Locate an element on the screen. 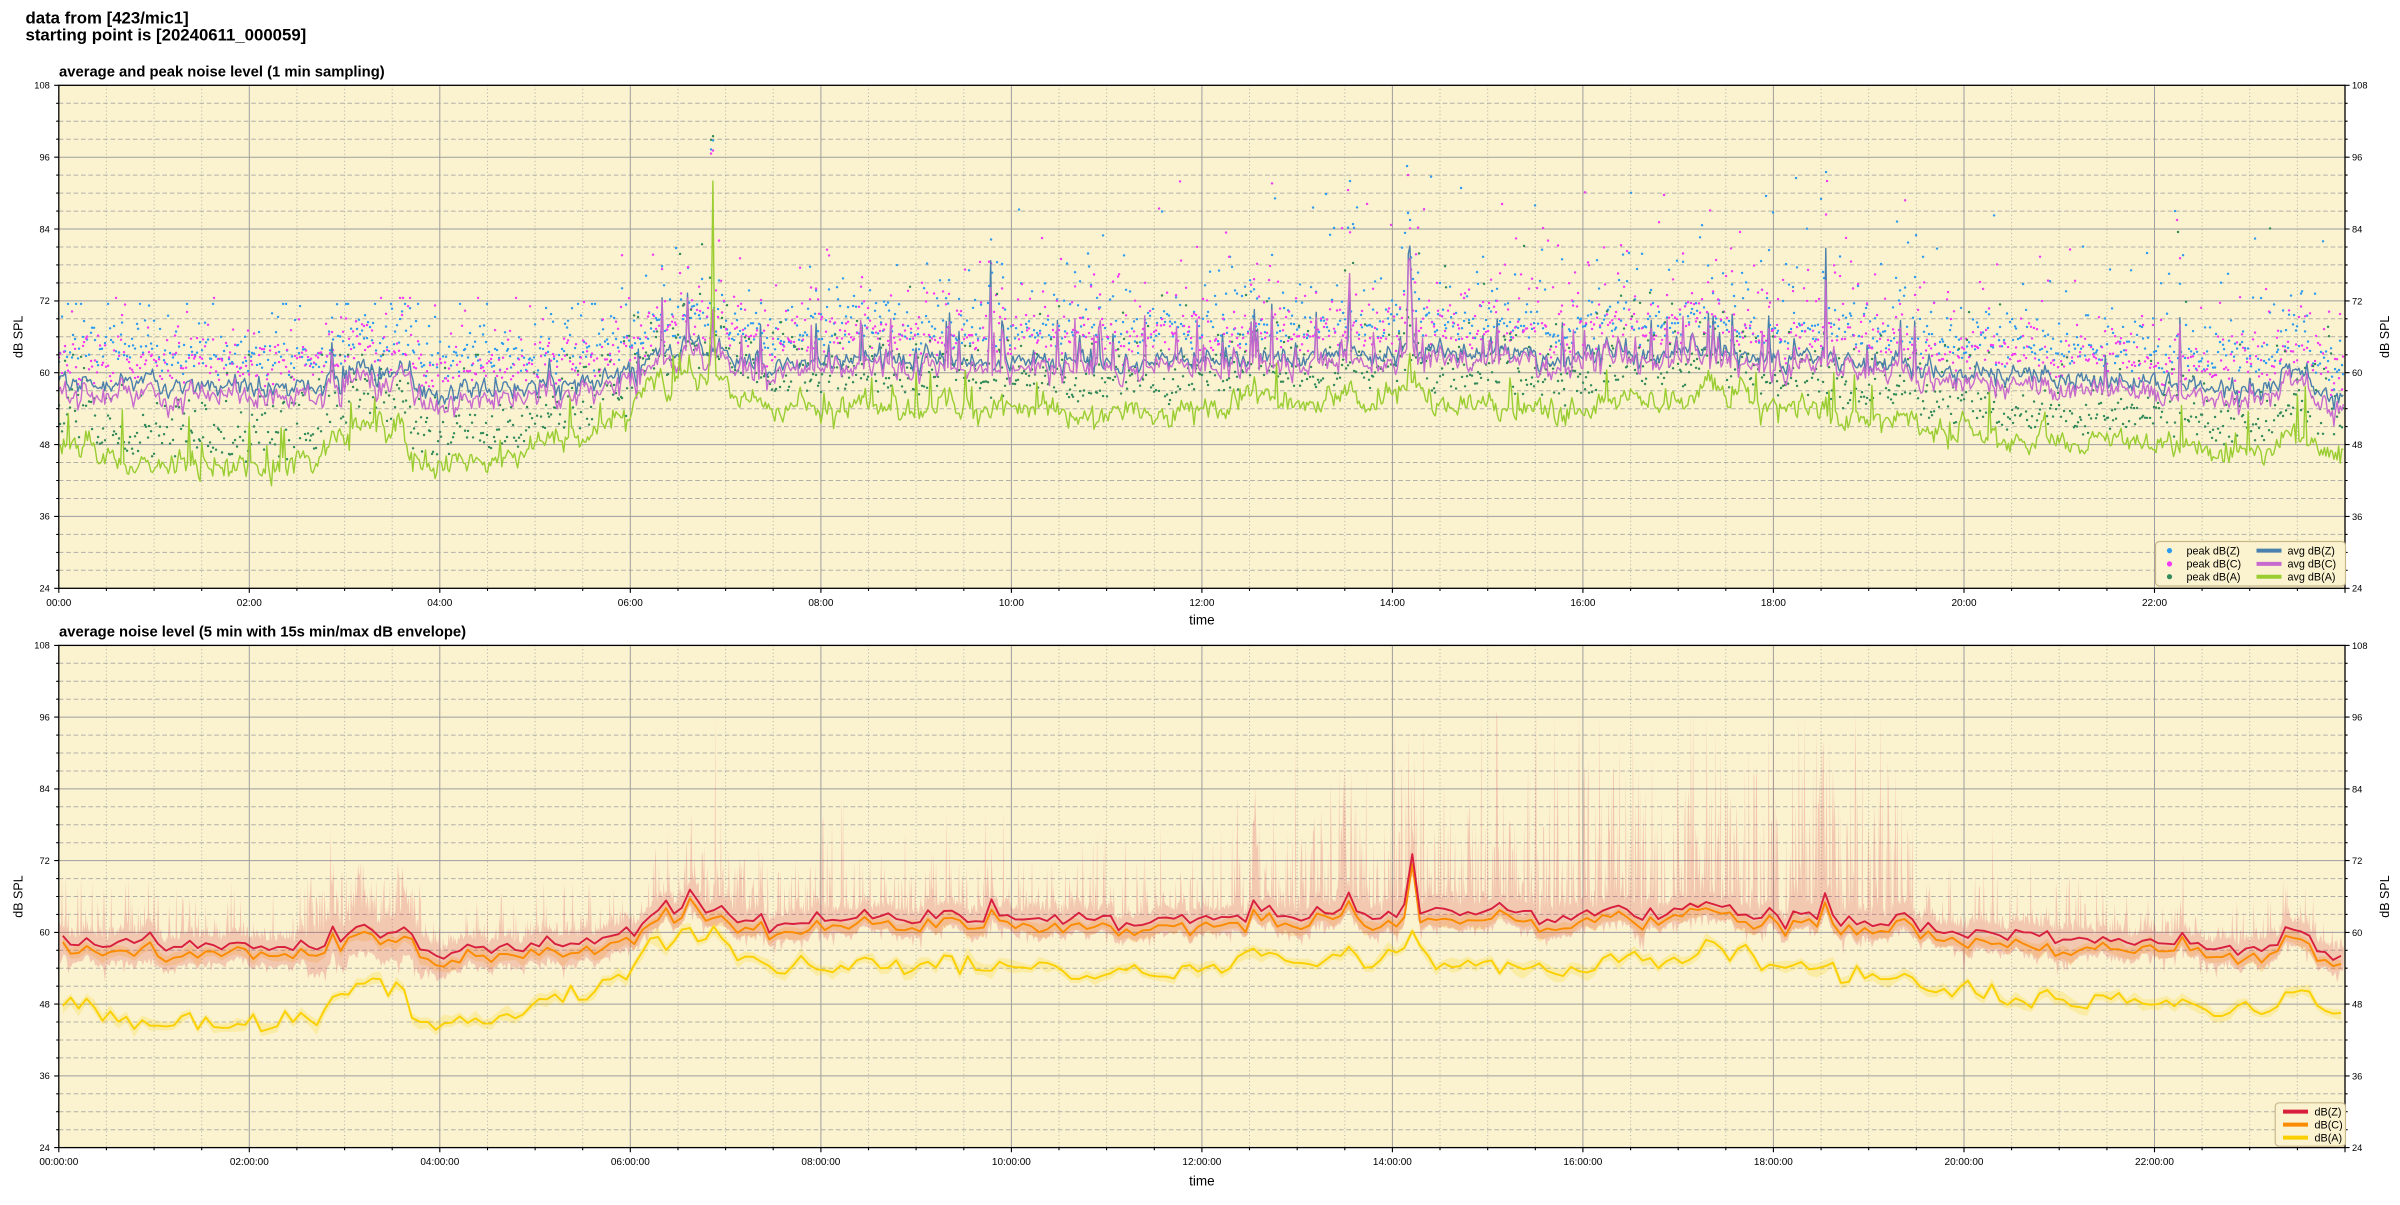 Image resolution: width=2400 pixels, height=1205 pixels. svg-text:starting point is [20240611_00: starting point is [20240611_000059] is located at coordinates (166, 35).